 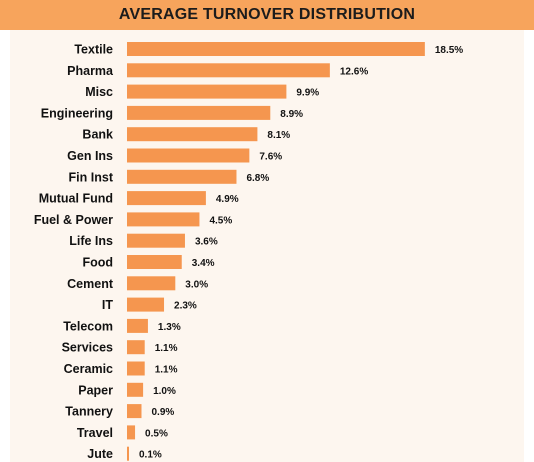 I want to click on value-label-paper: 1.0%, so click(x=164, y=391).